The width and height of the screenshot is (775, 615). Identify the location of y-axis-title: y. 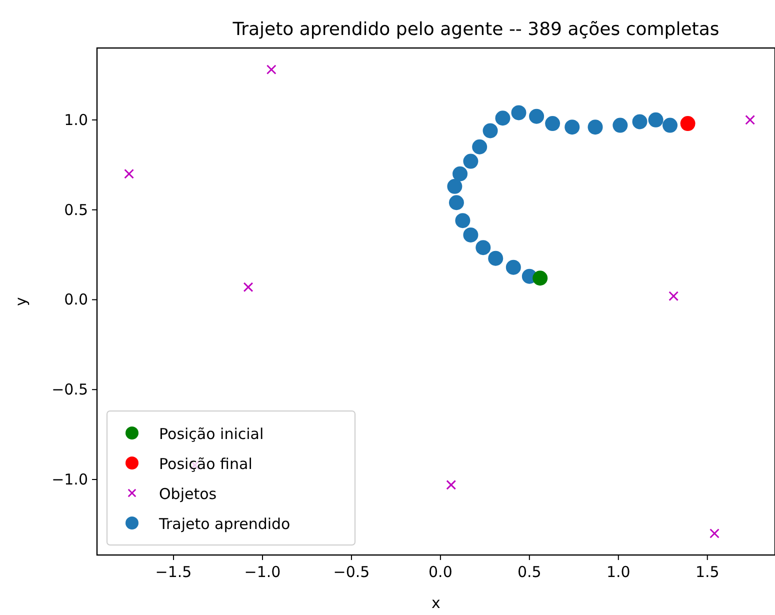
(21, 301).